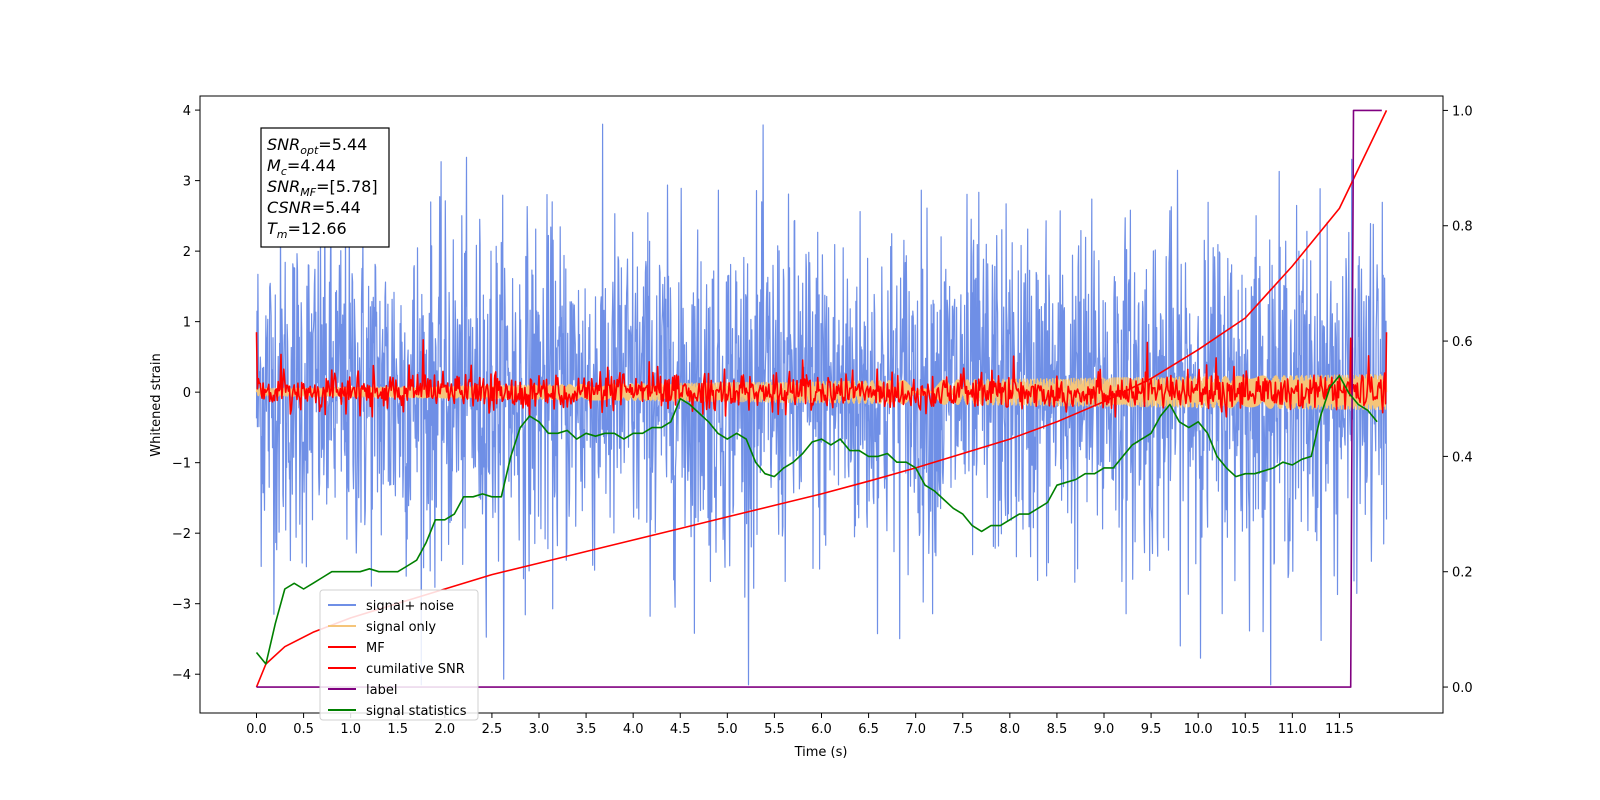  Describe the element at coordinates (821, 729) in the screenshot. I see `x-tick-label: 6.0` at that location.